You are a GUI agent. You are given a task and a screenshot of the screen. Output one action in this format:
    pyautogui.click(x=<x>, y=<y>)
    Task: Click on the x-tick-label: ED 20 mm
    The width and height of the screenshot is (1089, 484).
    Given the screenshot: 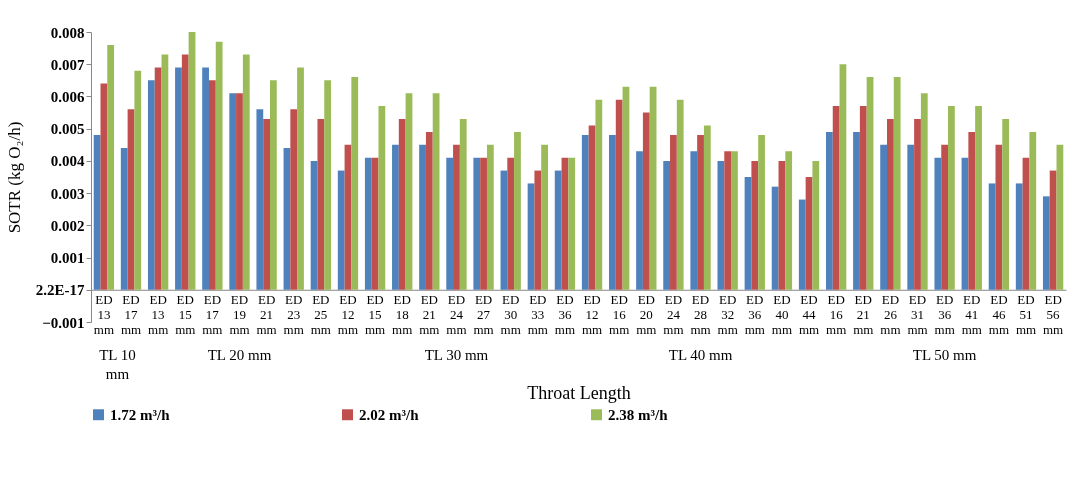 What is the action you would take?
    pyautogui.click(x=646, y=315)
    